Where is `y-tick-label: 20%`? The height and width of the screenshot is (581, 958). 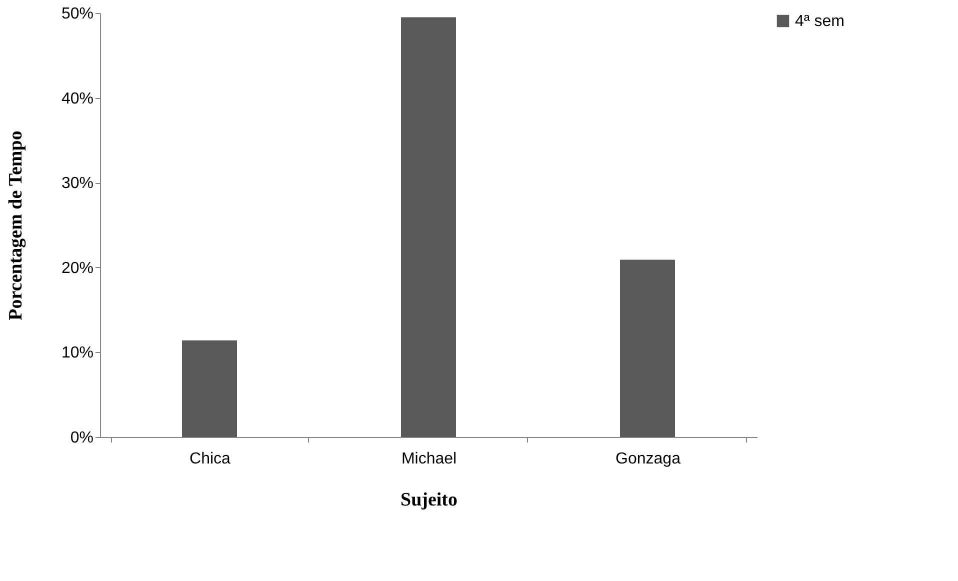
y-tick-label: 20% is located at coordinates (77, 268).